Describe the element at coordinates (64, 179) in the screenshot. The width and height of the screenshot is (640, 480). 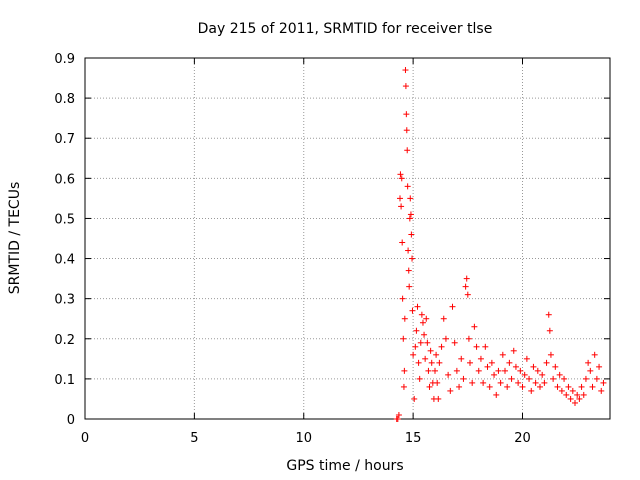
I see `y-tick-label: 0.6` at that location.